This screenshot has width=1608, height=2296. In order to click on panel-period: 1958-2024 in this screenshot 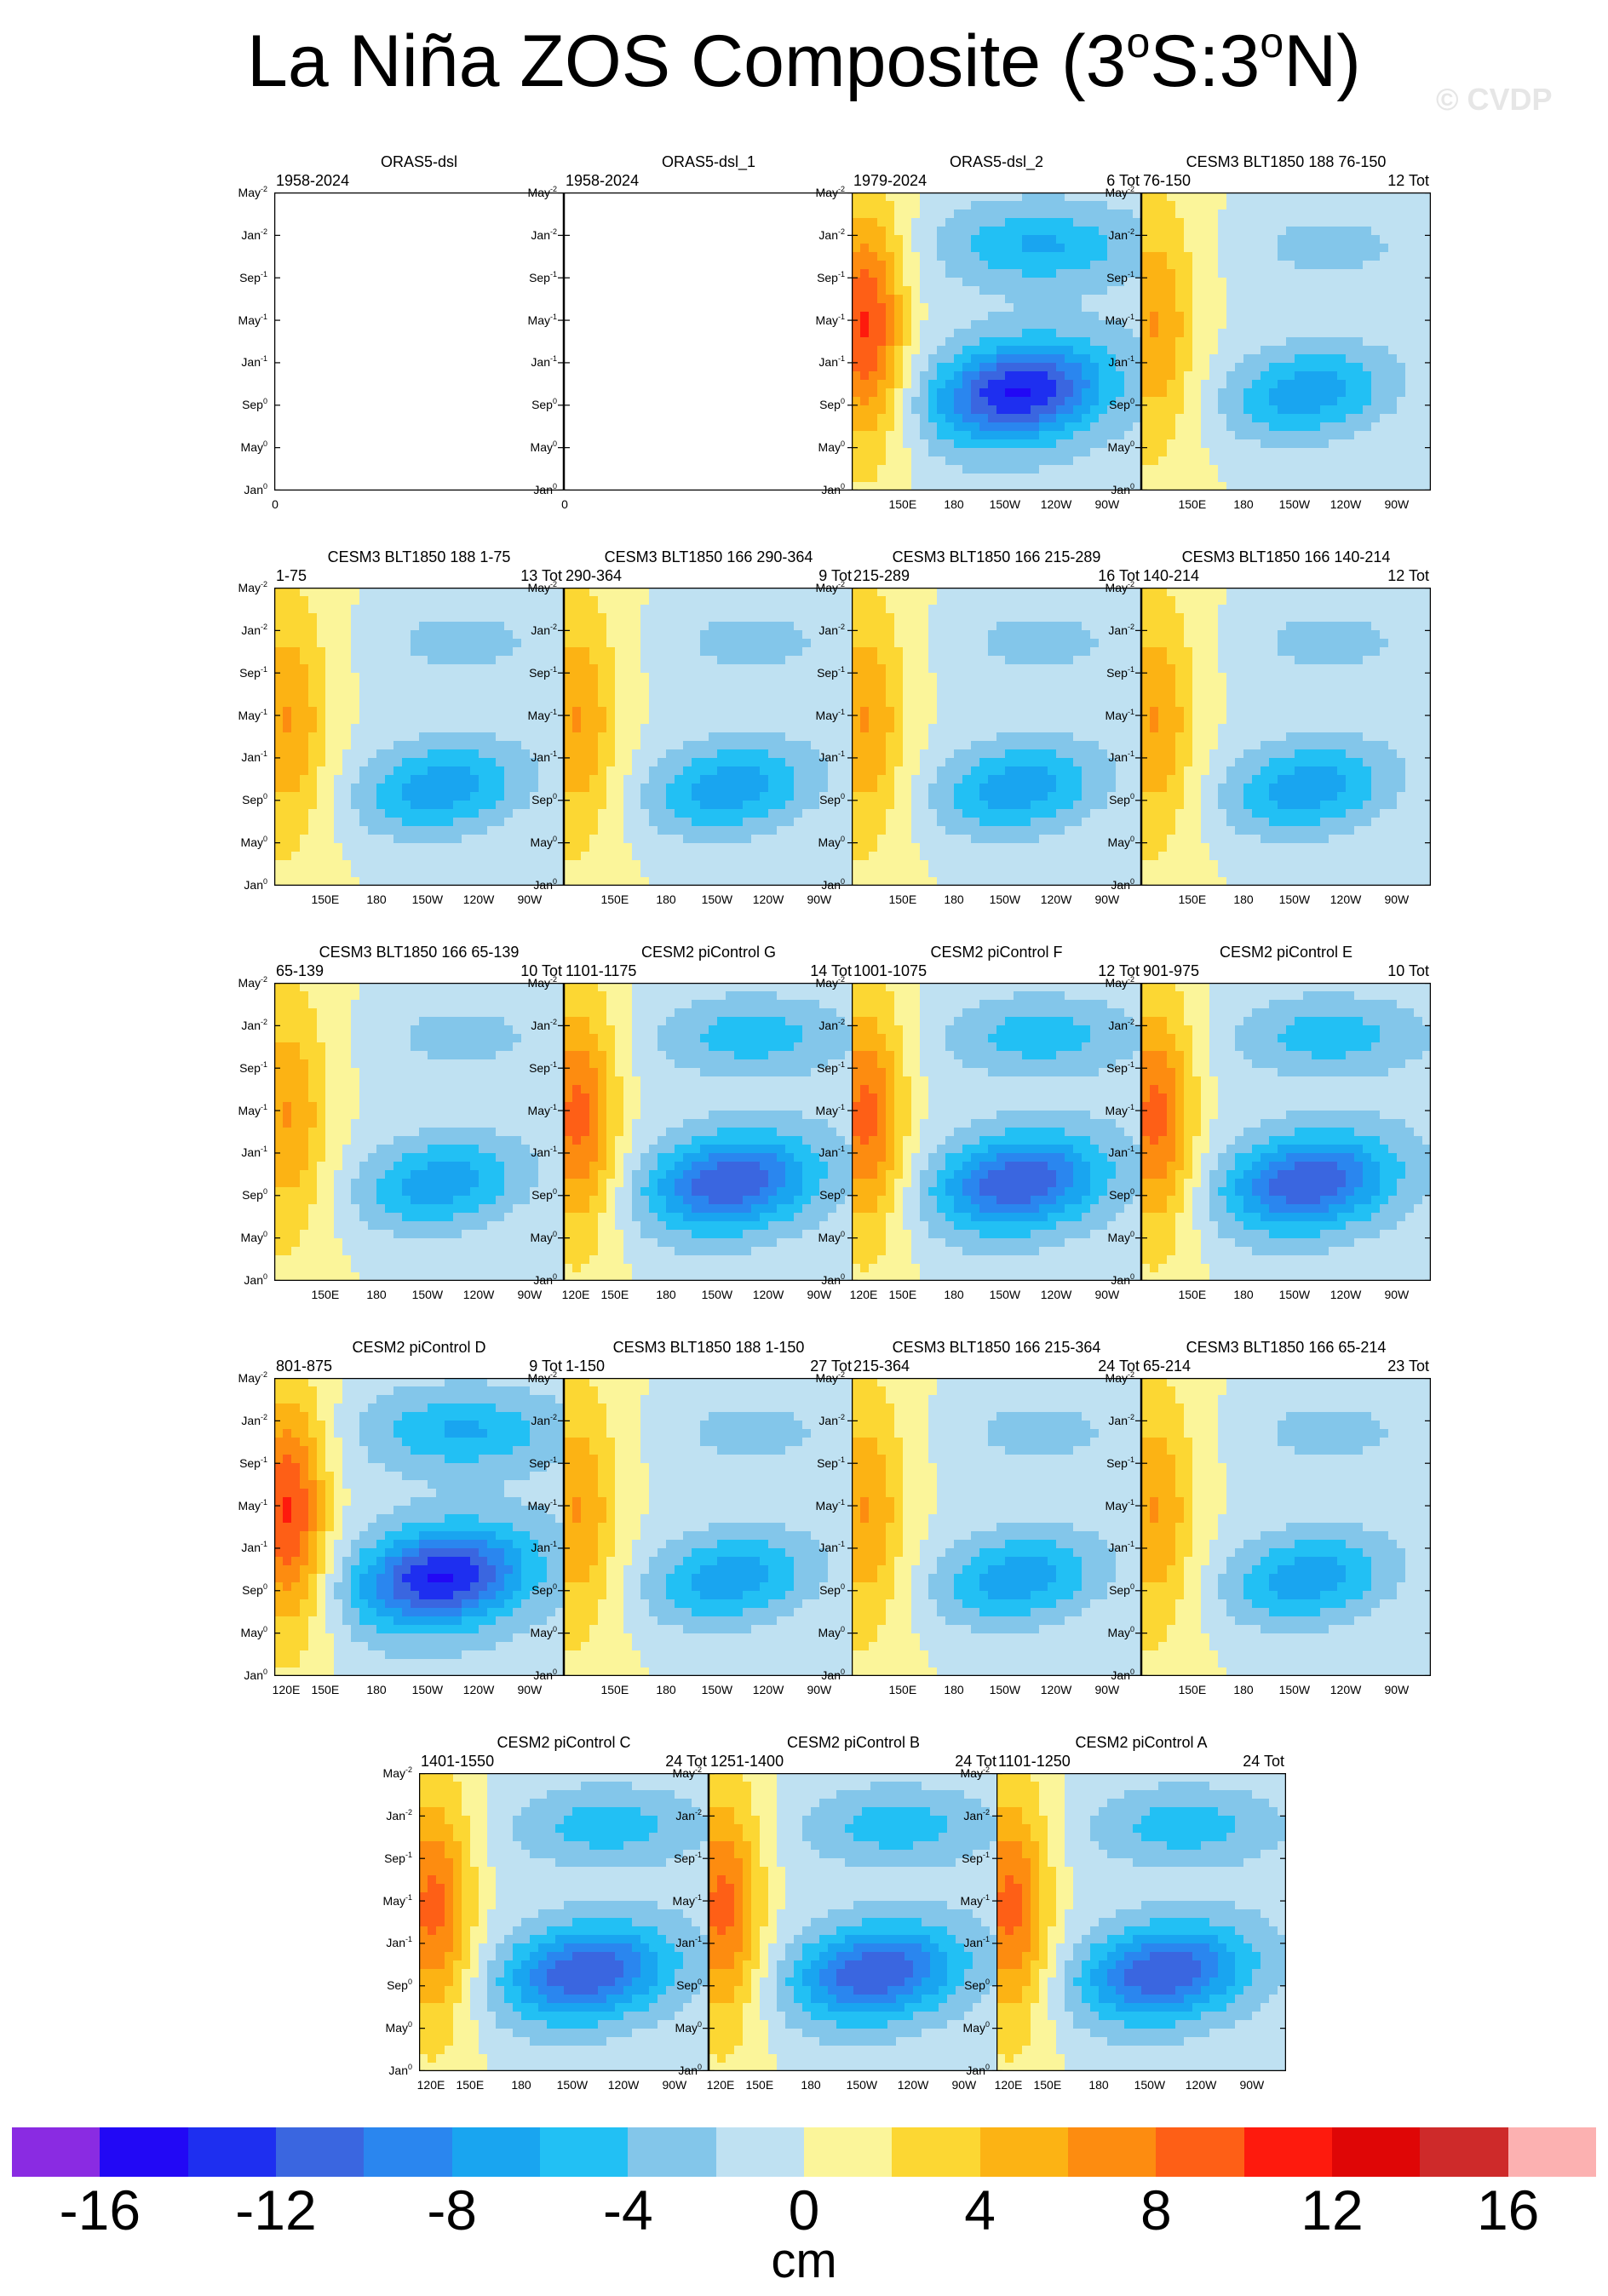, I will do `click(312, 180)`.